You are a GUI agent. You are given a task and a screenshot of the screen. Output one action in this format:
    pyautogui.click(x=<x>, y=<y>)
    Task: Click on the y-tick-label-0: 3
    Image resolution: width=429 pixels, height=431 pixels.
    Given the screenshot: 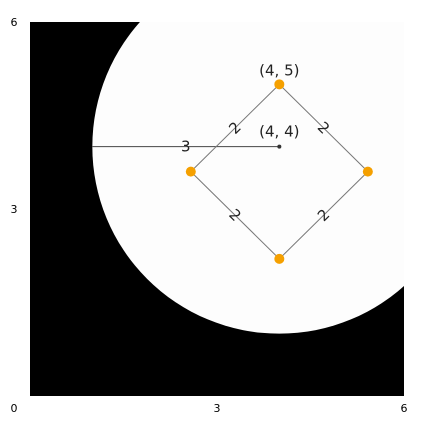 What is the action you would take?
    pyautogui.click(x=14, y=209)
    